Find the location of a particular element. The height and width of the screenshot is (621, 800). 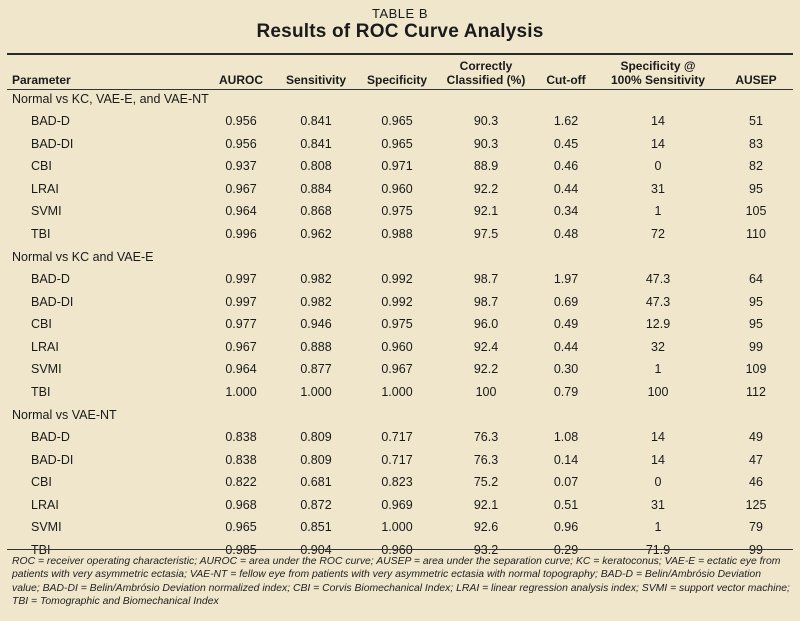

cell-cutoff: 1.97 is located at coordinates (566, 279).